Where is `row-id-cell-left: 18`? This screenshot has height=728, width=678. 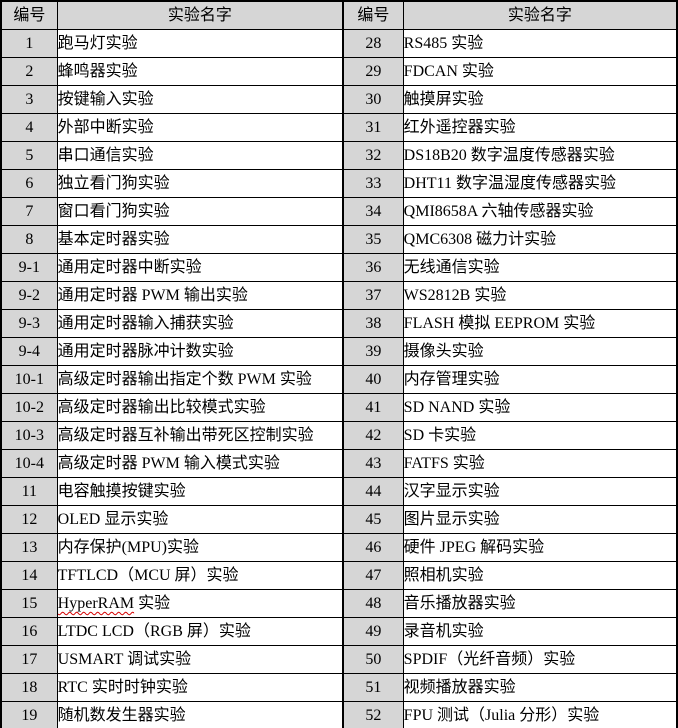 row-id-cell-left: 18 is located at coordinates (29, 687).